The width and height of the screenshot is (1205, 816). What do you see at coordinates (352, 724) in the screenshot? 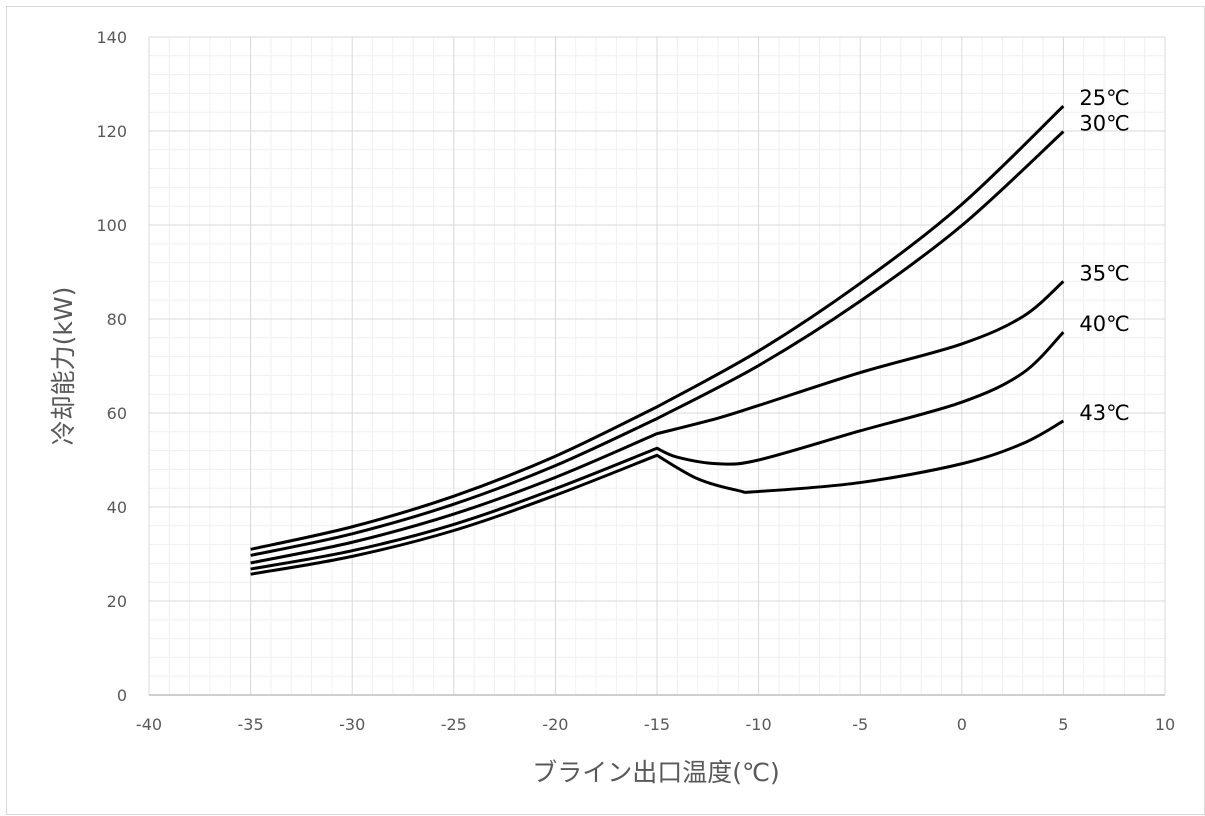
I see `x-tick-label: -30` at bounding box center [352, 724].